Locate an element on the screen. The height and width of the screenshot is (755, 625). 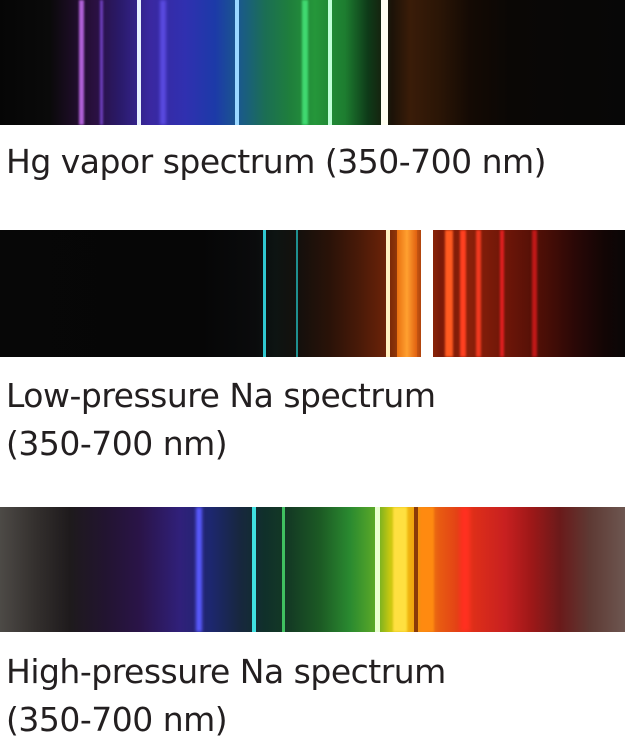
low-pressure-na-caption: Low-pressure Na spectrum (350-700 nm) is located at coordinates (221, 420).